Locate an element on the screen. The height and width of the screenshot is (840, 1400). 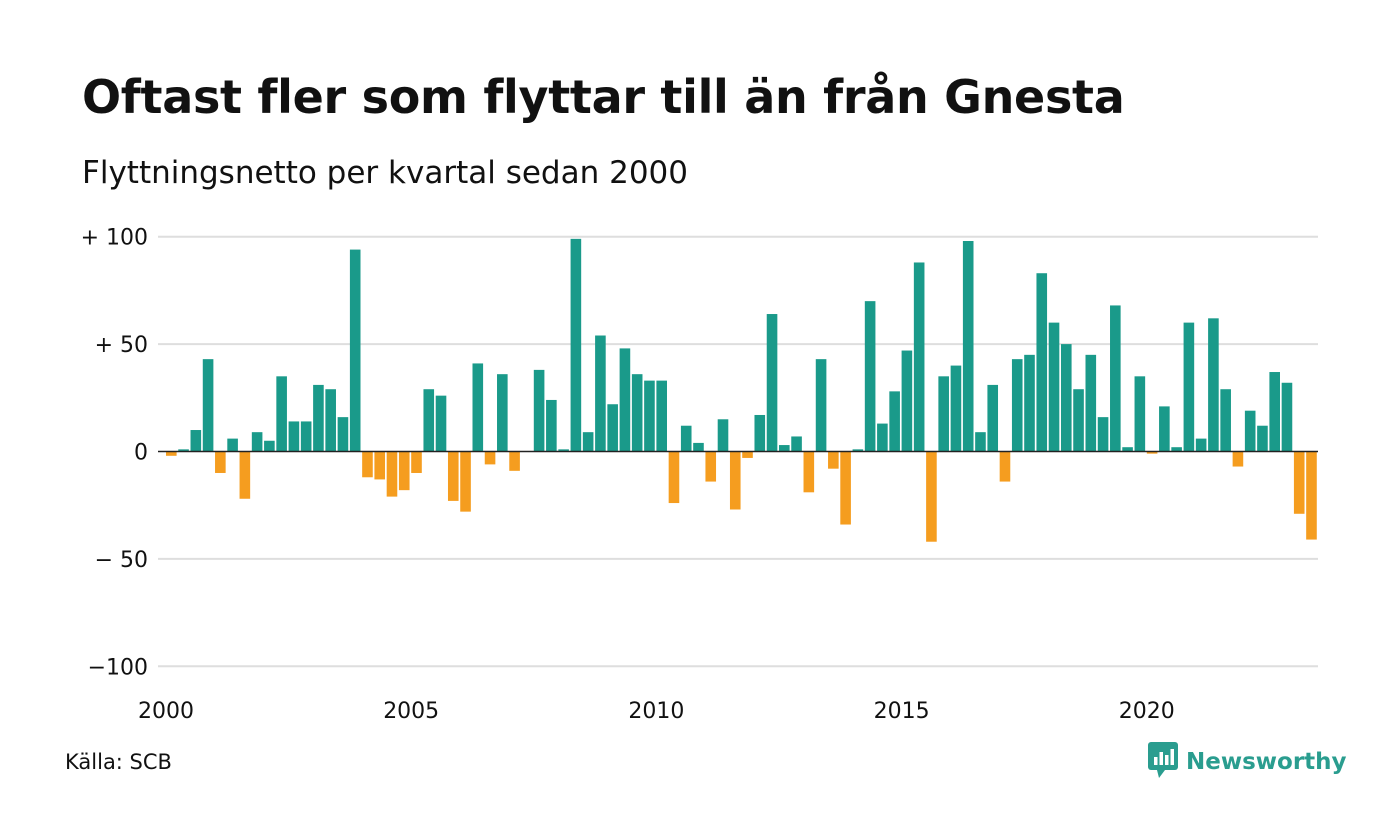
x-tick-label: 2010 is located at coordinates (656, 711).